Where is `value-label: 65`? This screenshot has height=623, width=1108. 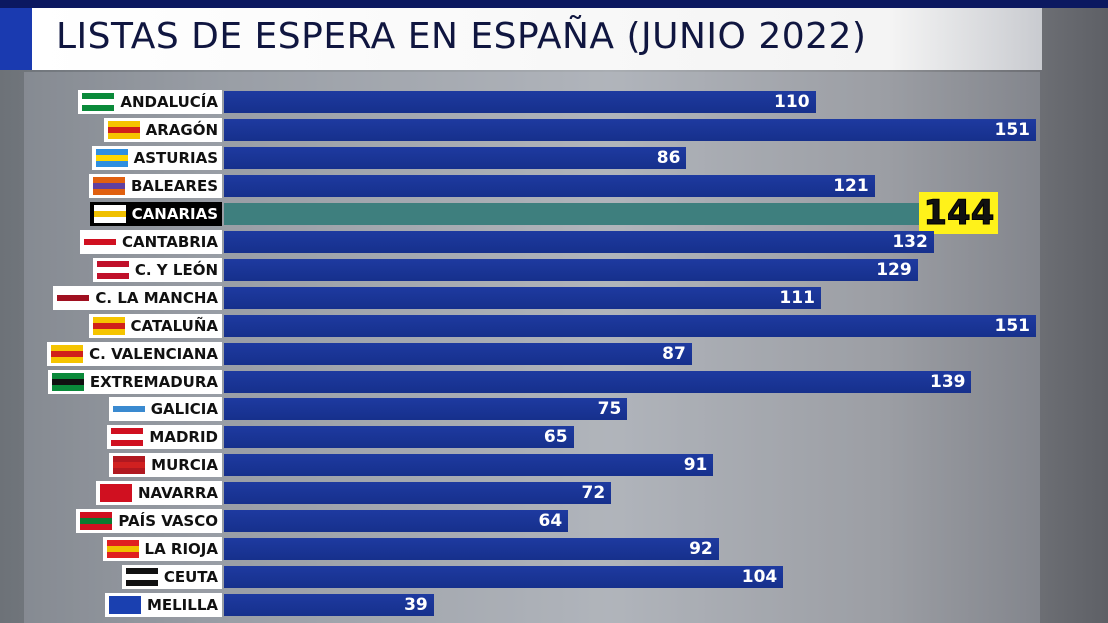
value-label: 65 is located at coordinates (555, 437).